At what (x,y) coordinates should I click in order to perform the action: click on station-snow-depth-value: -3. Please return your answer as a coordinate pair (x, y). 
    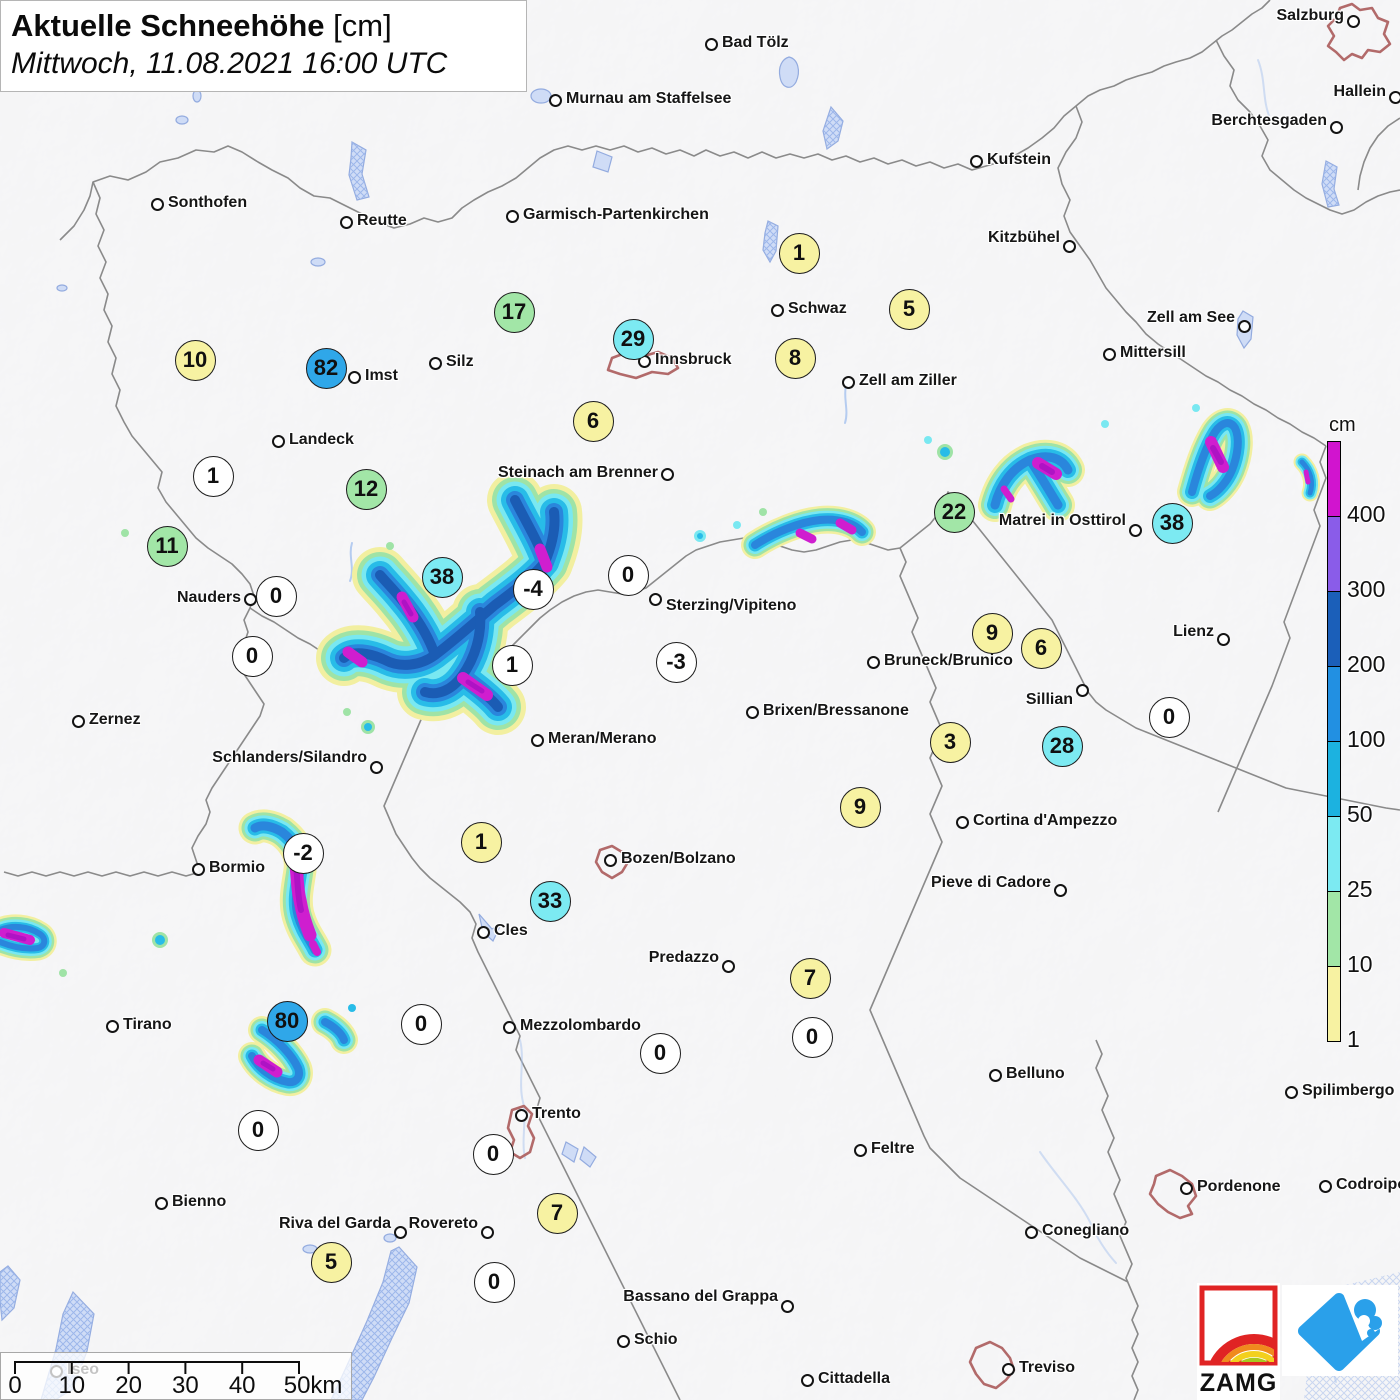
    Looking at the image, I should click on (676, 662).